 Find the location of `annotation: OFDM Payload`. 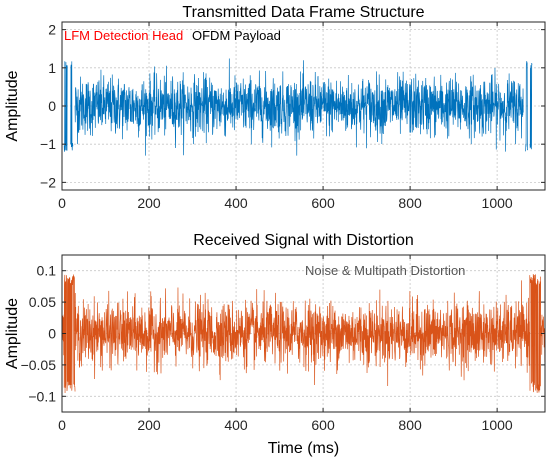

annotation: OFDM Payload is located at coordinates (236, 35).